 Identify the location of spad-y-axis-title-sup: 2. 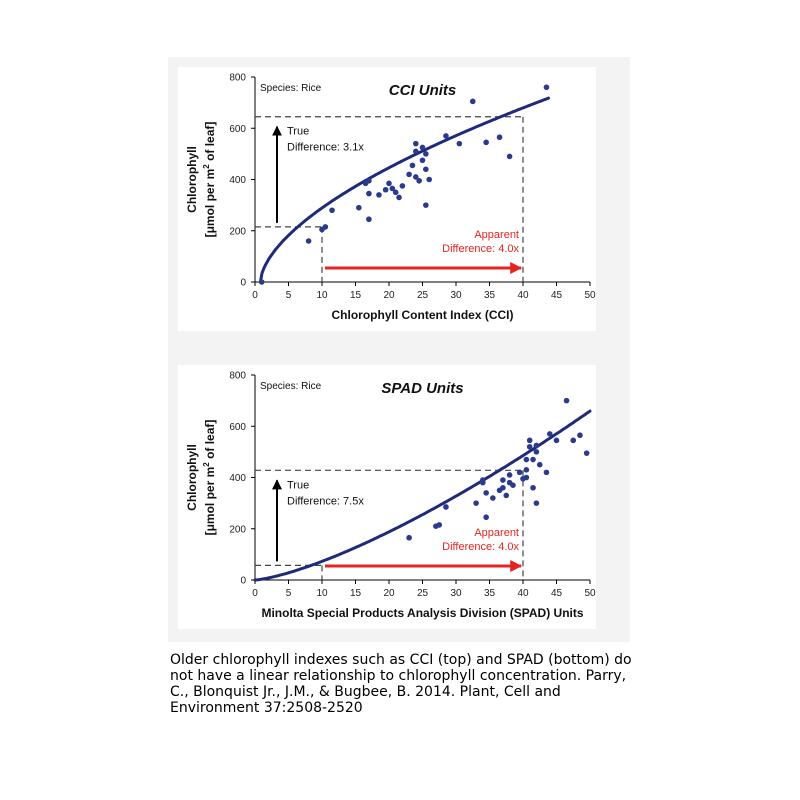
(206, 464).